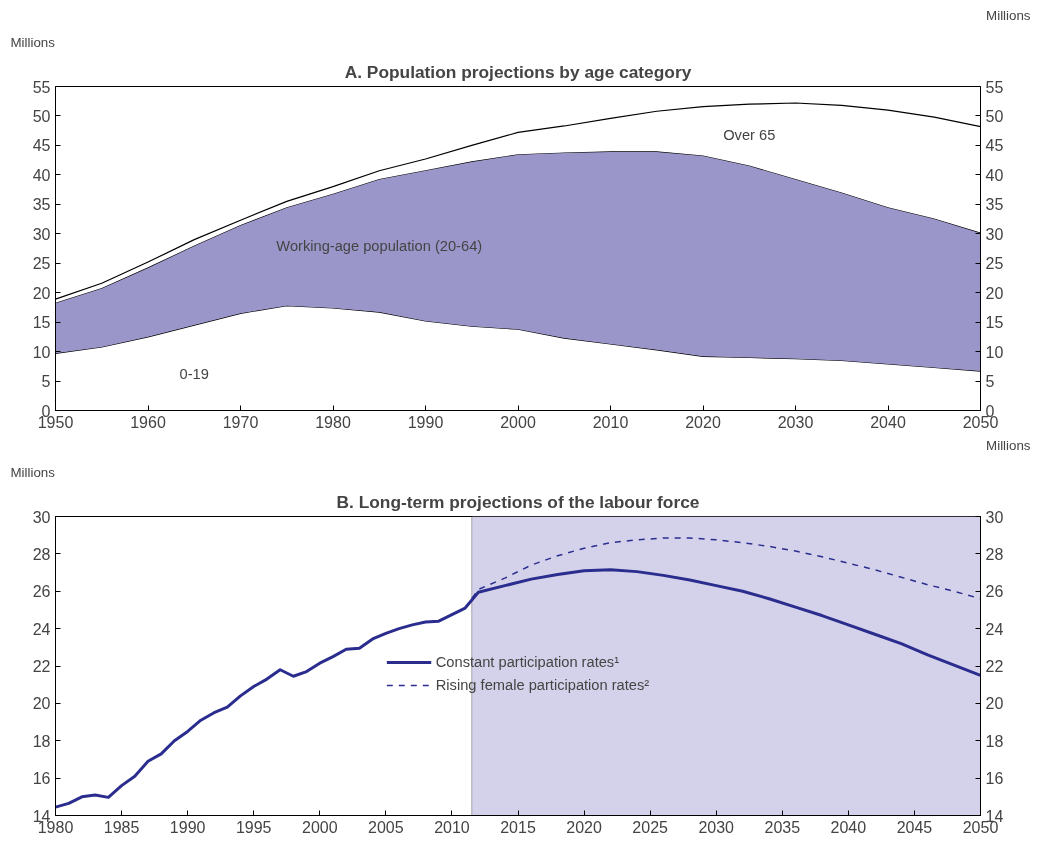 The height and width of the screenshot is (843, 1047). I want to click on y2-tick-label: 22, so click(994, 666).